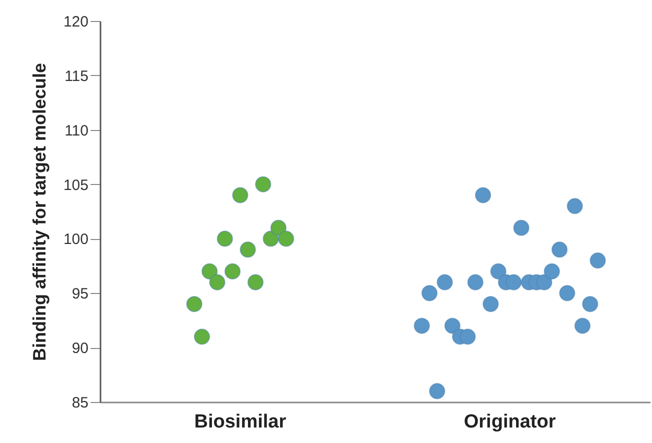 The image size is (652, 443). I want to click on y-tick-label: 115, so click(76, 76).